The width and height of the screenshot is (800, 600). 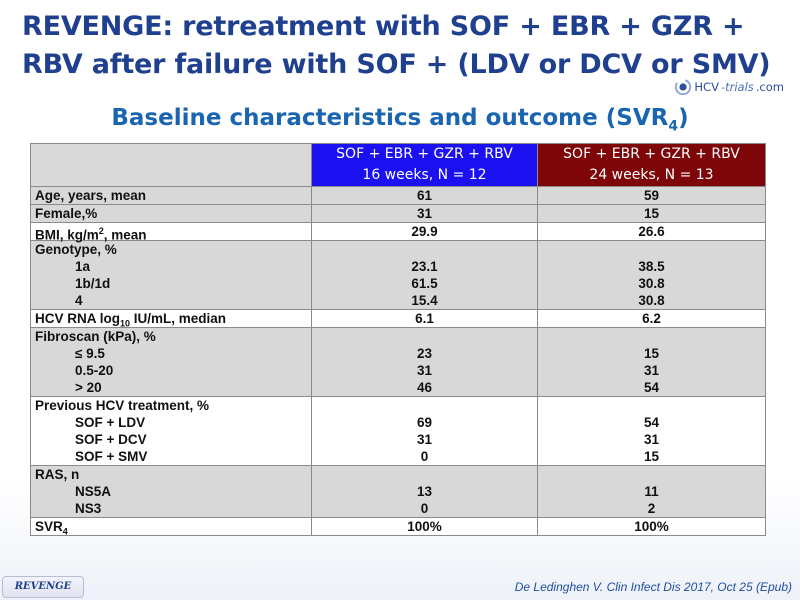 I want to click on sub-label: 0.5-20, so click(x=94, y=370).